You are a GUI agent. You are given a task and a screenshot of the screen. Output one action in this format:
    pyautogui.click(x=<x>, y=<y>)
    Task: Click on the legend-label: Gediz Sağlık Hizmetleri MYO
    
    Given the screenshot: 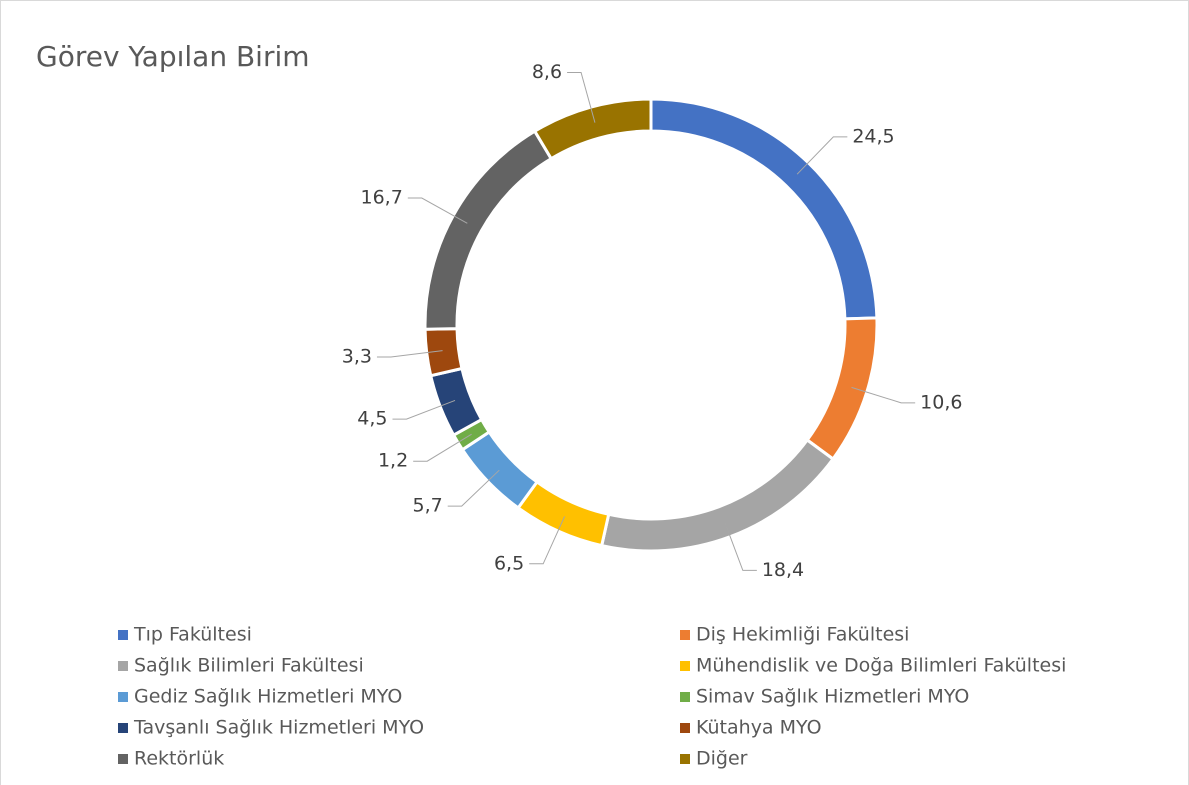 What is the action you would take?
    pyautogui.click(x=268, y=697)
    